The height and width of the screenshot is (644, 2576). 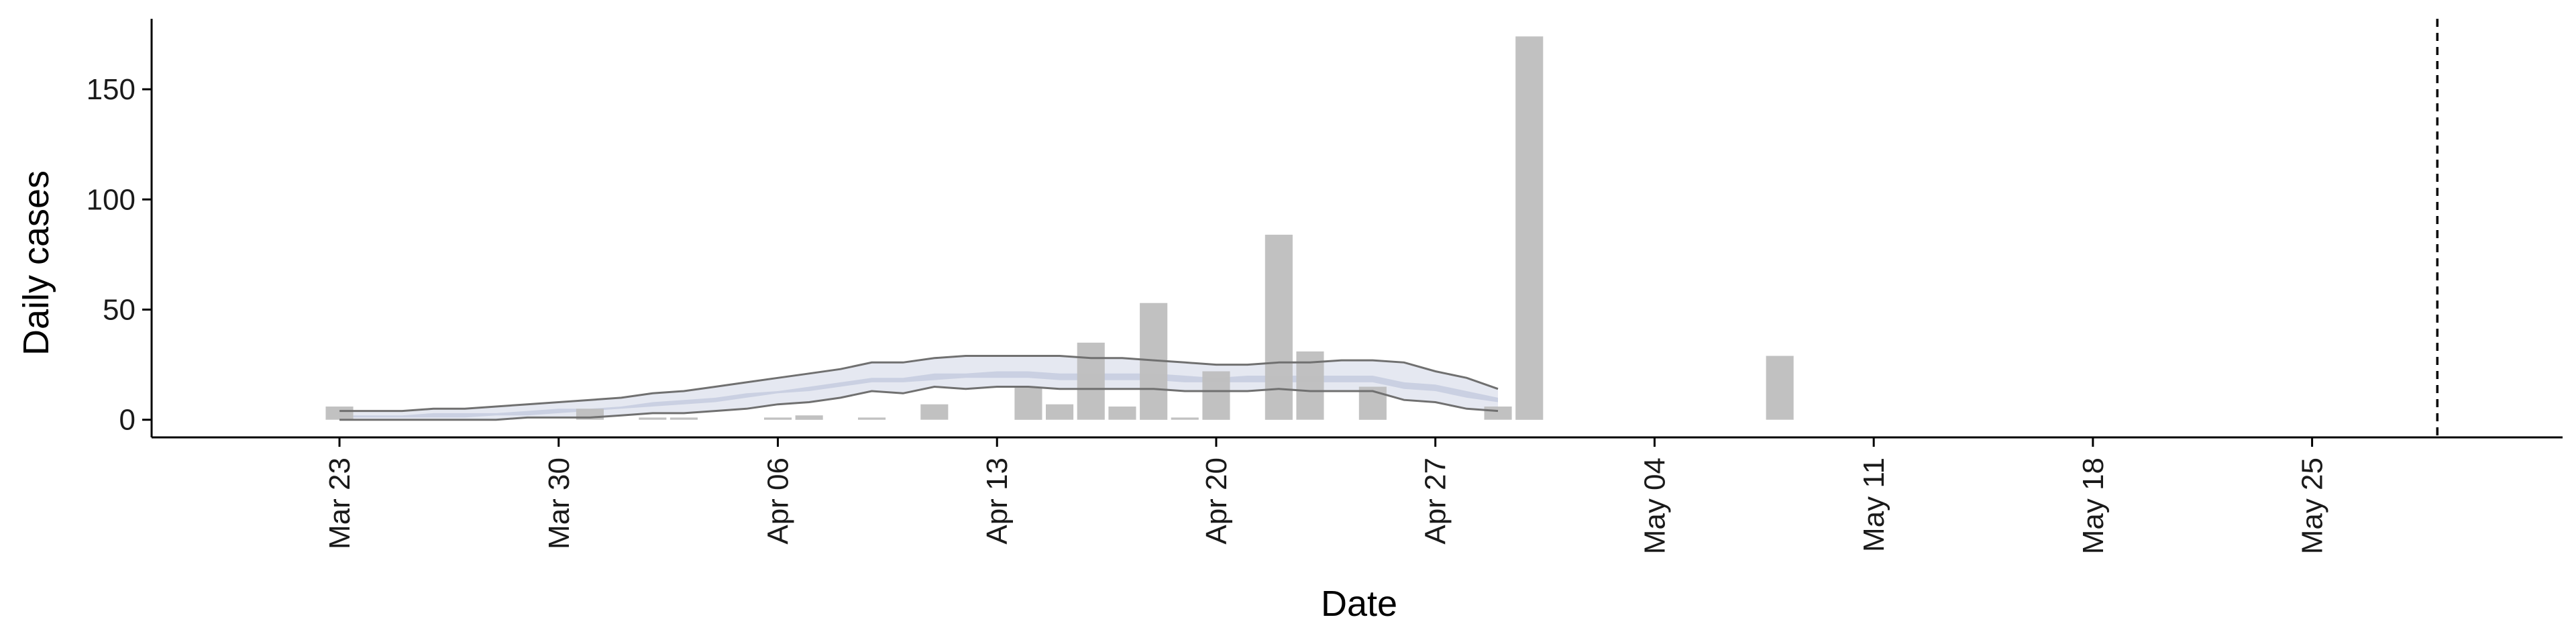 I want to click on band-lower-line, so click(x=919, y=403).